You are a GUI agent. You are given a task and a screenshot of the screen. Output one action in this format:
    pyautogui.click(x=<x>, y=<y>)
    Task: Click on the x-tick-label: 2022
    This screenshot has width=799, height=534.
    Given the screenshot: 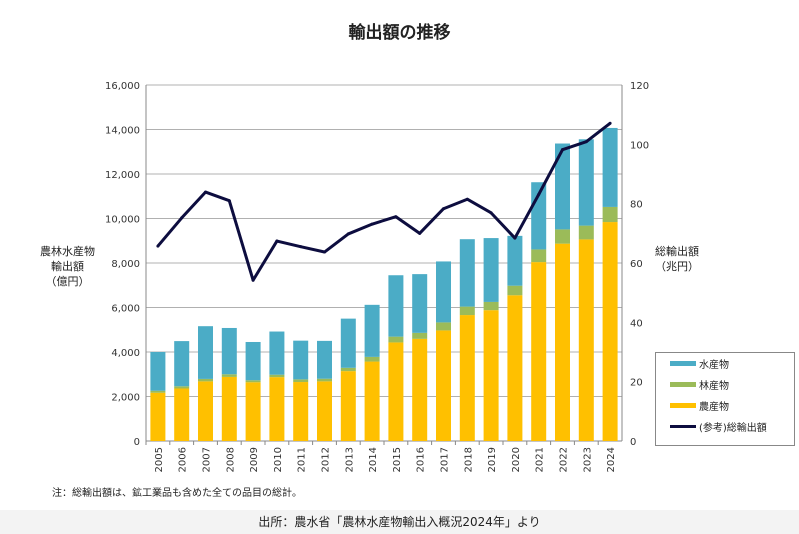 What is the action you would take?
    pyautogui.click(x=564, y=459)
    